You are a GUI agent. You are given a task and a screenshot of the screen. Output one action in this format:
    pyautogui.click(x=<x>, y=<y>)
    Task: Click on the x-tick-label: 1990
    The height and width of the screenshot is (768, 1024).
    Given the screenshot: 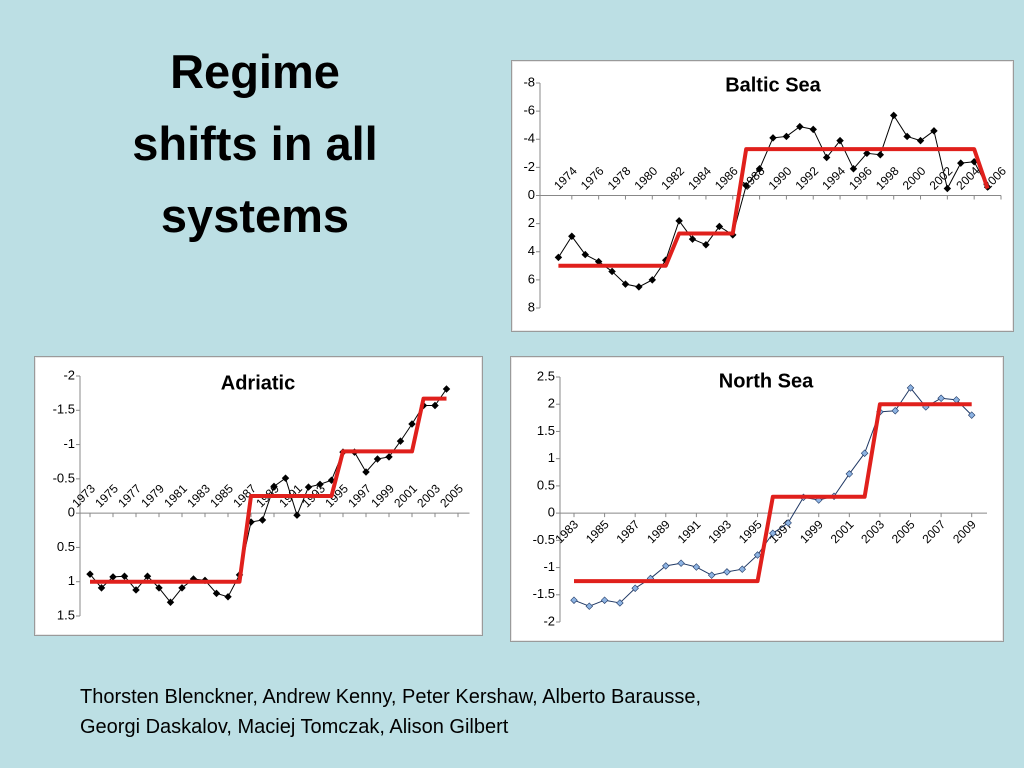 What is the action you would take?
    pyautogui.click(x=780, y=178)
    